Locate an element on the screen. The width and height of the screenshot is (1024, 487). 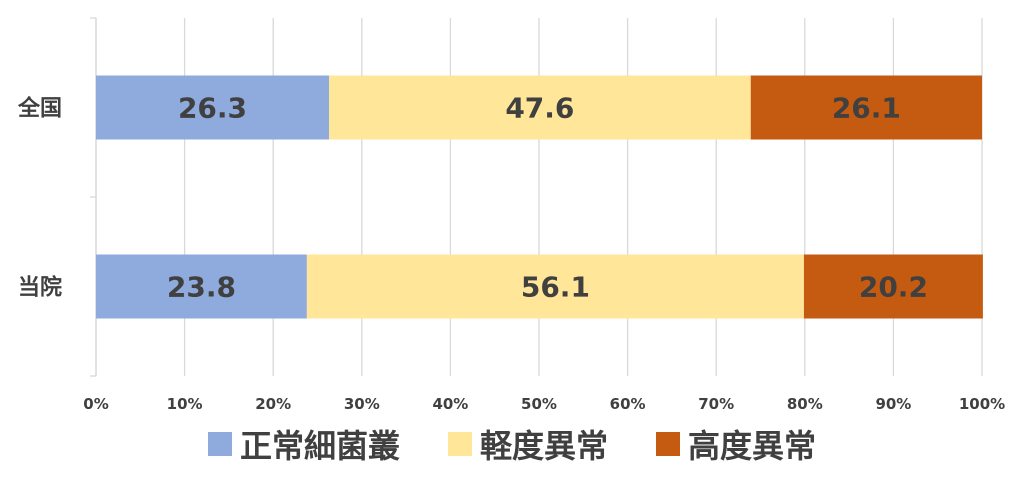
data-label: 56.1 is located at coordinates (555, 287).